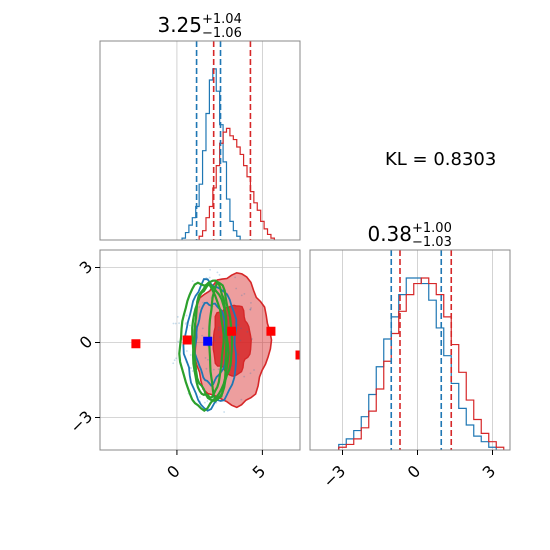 This screenshot has width=550, height=550. I want to click on y-tick-label-0: −3, so click(81, 422).